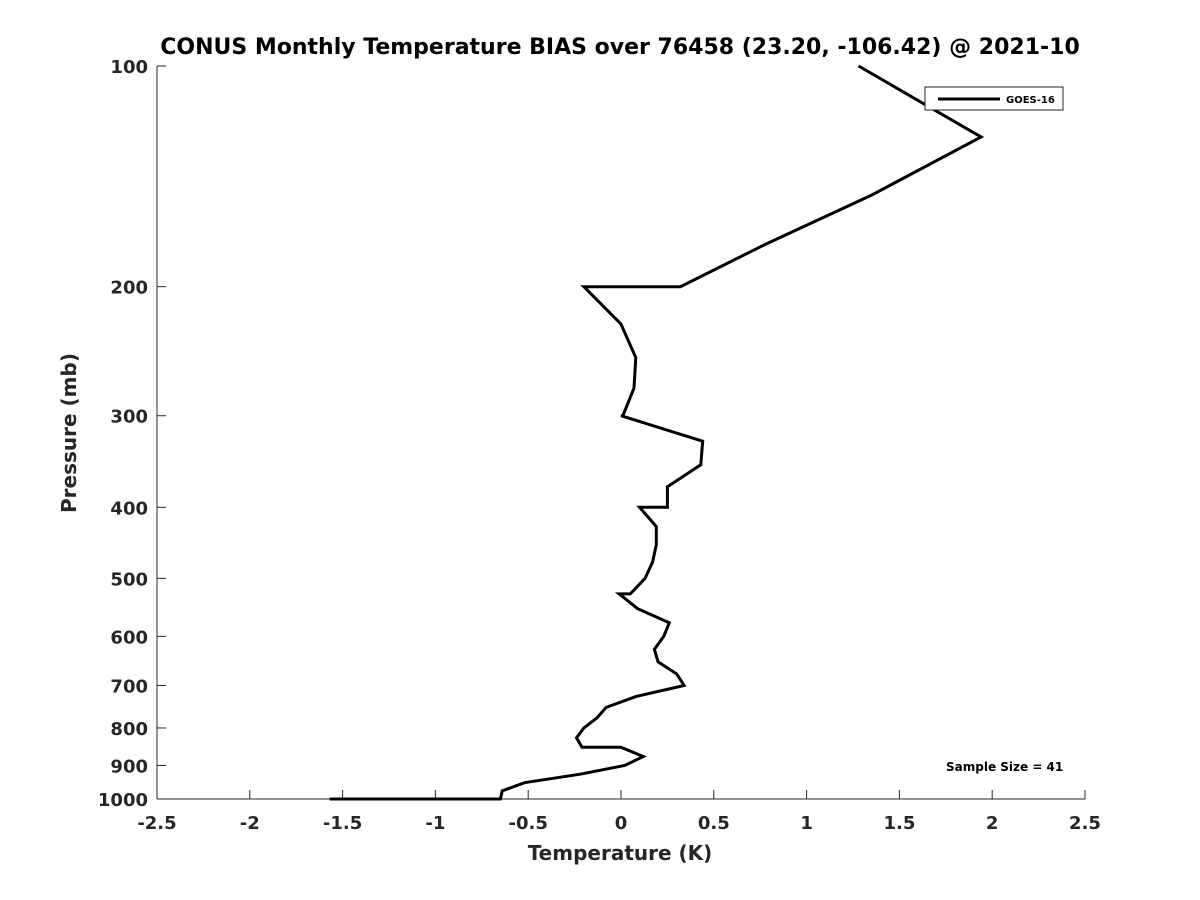 The width and height of the screenshot is (1200, 900). I want to click on y-tick-label: 900, so click(129, 766).